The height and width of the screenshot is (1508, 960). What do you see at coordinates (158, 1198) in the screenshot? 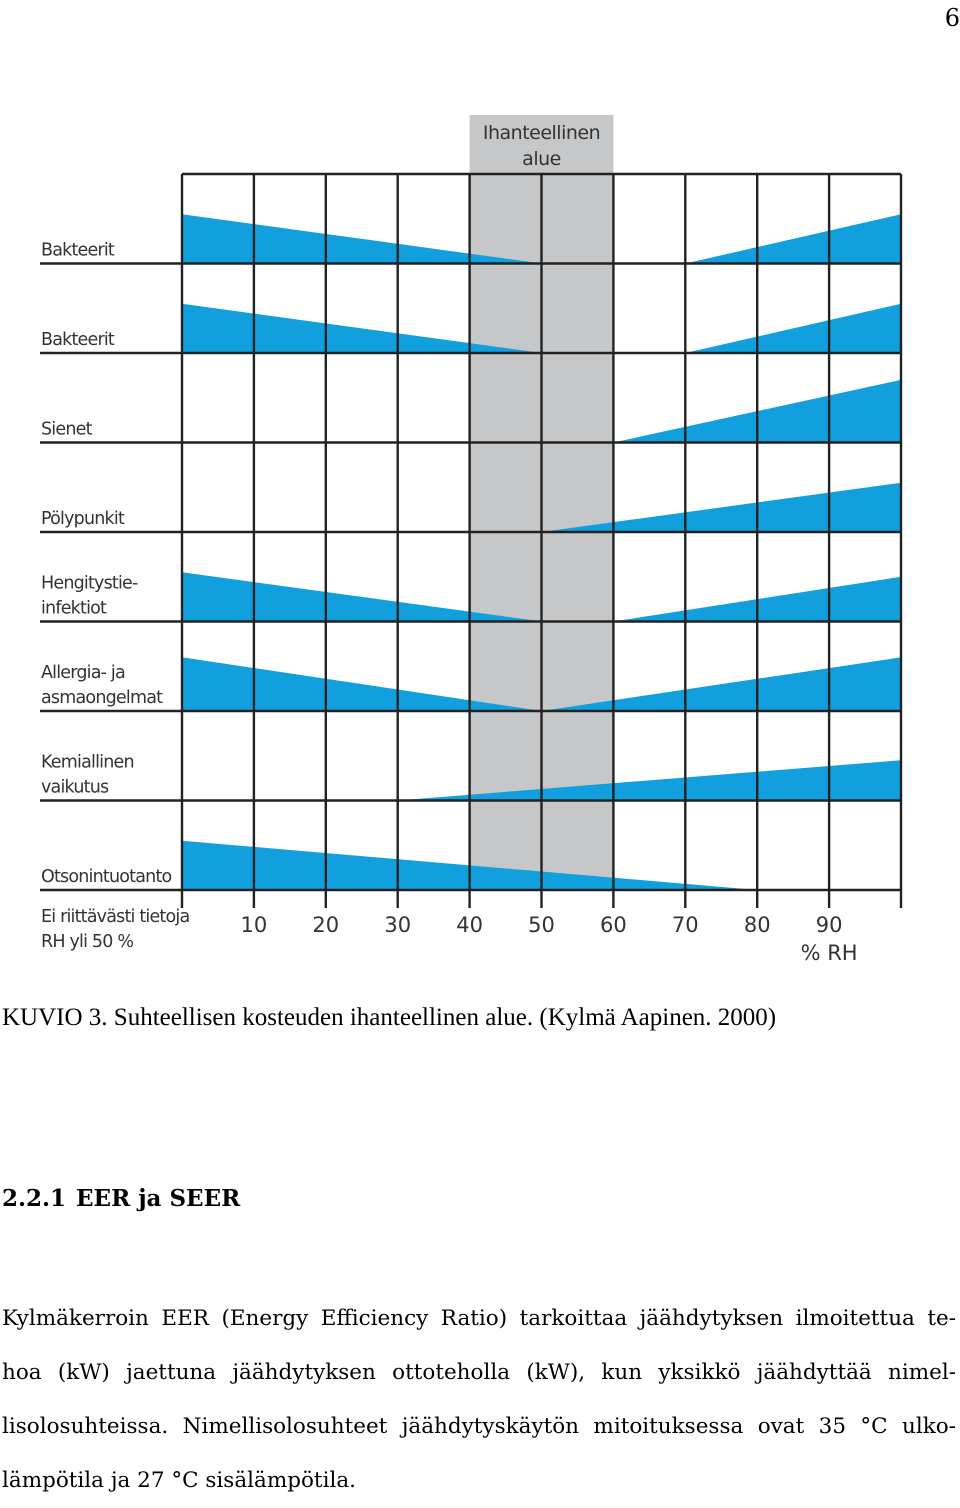
I see `section-title: EER ja SEER` at bounding box center [158, 1198].